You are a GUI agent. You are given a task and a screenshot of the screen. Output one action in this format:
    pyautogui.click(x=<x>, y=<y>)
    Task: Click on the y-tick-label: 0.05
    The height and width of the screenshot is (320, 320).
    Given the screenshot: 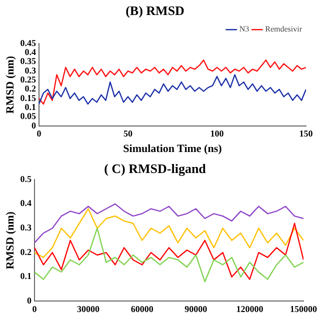 What is the action you would take?
    pyautogui.click(x=28, y=116)
    